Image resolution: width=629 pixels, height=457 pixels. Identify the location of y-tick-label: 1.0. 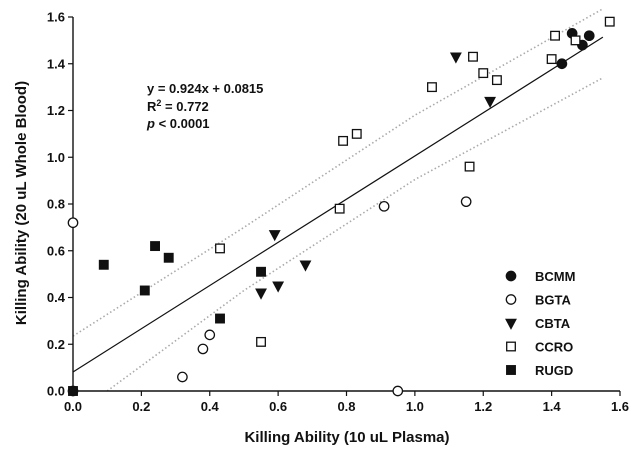
(56, 157).